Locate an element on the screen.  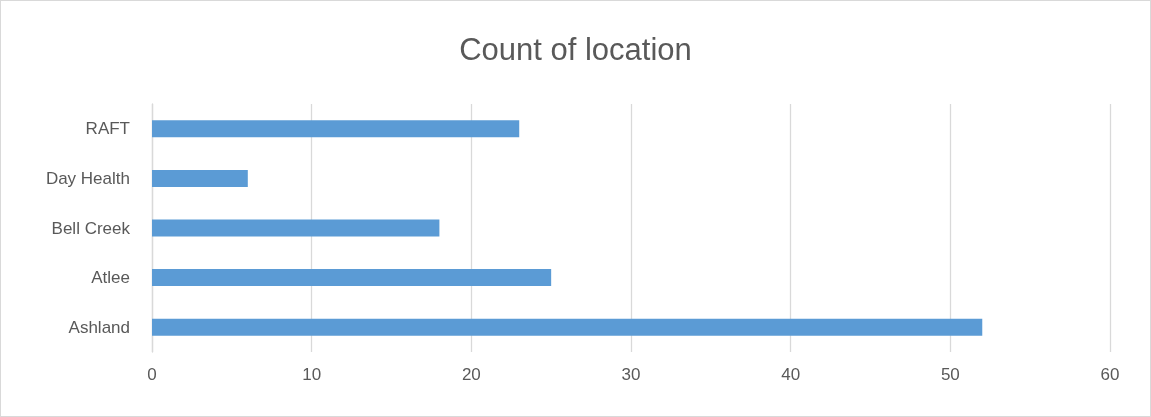
y-tick-label: Bell Creek is located at coordinates (91, 228).